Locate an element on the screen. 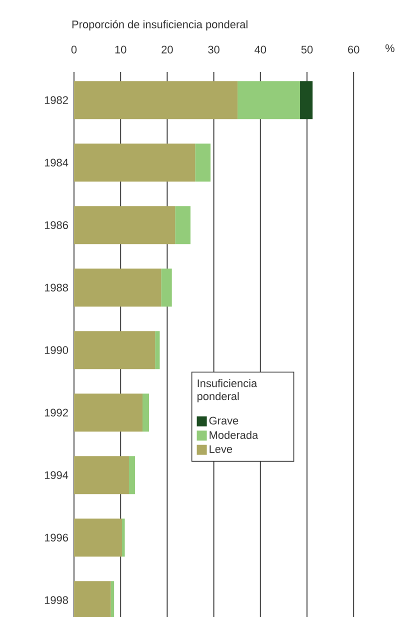  x-tick-label: 10 is located at coordinates (120, 50).